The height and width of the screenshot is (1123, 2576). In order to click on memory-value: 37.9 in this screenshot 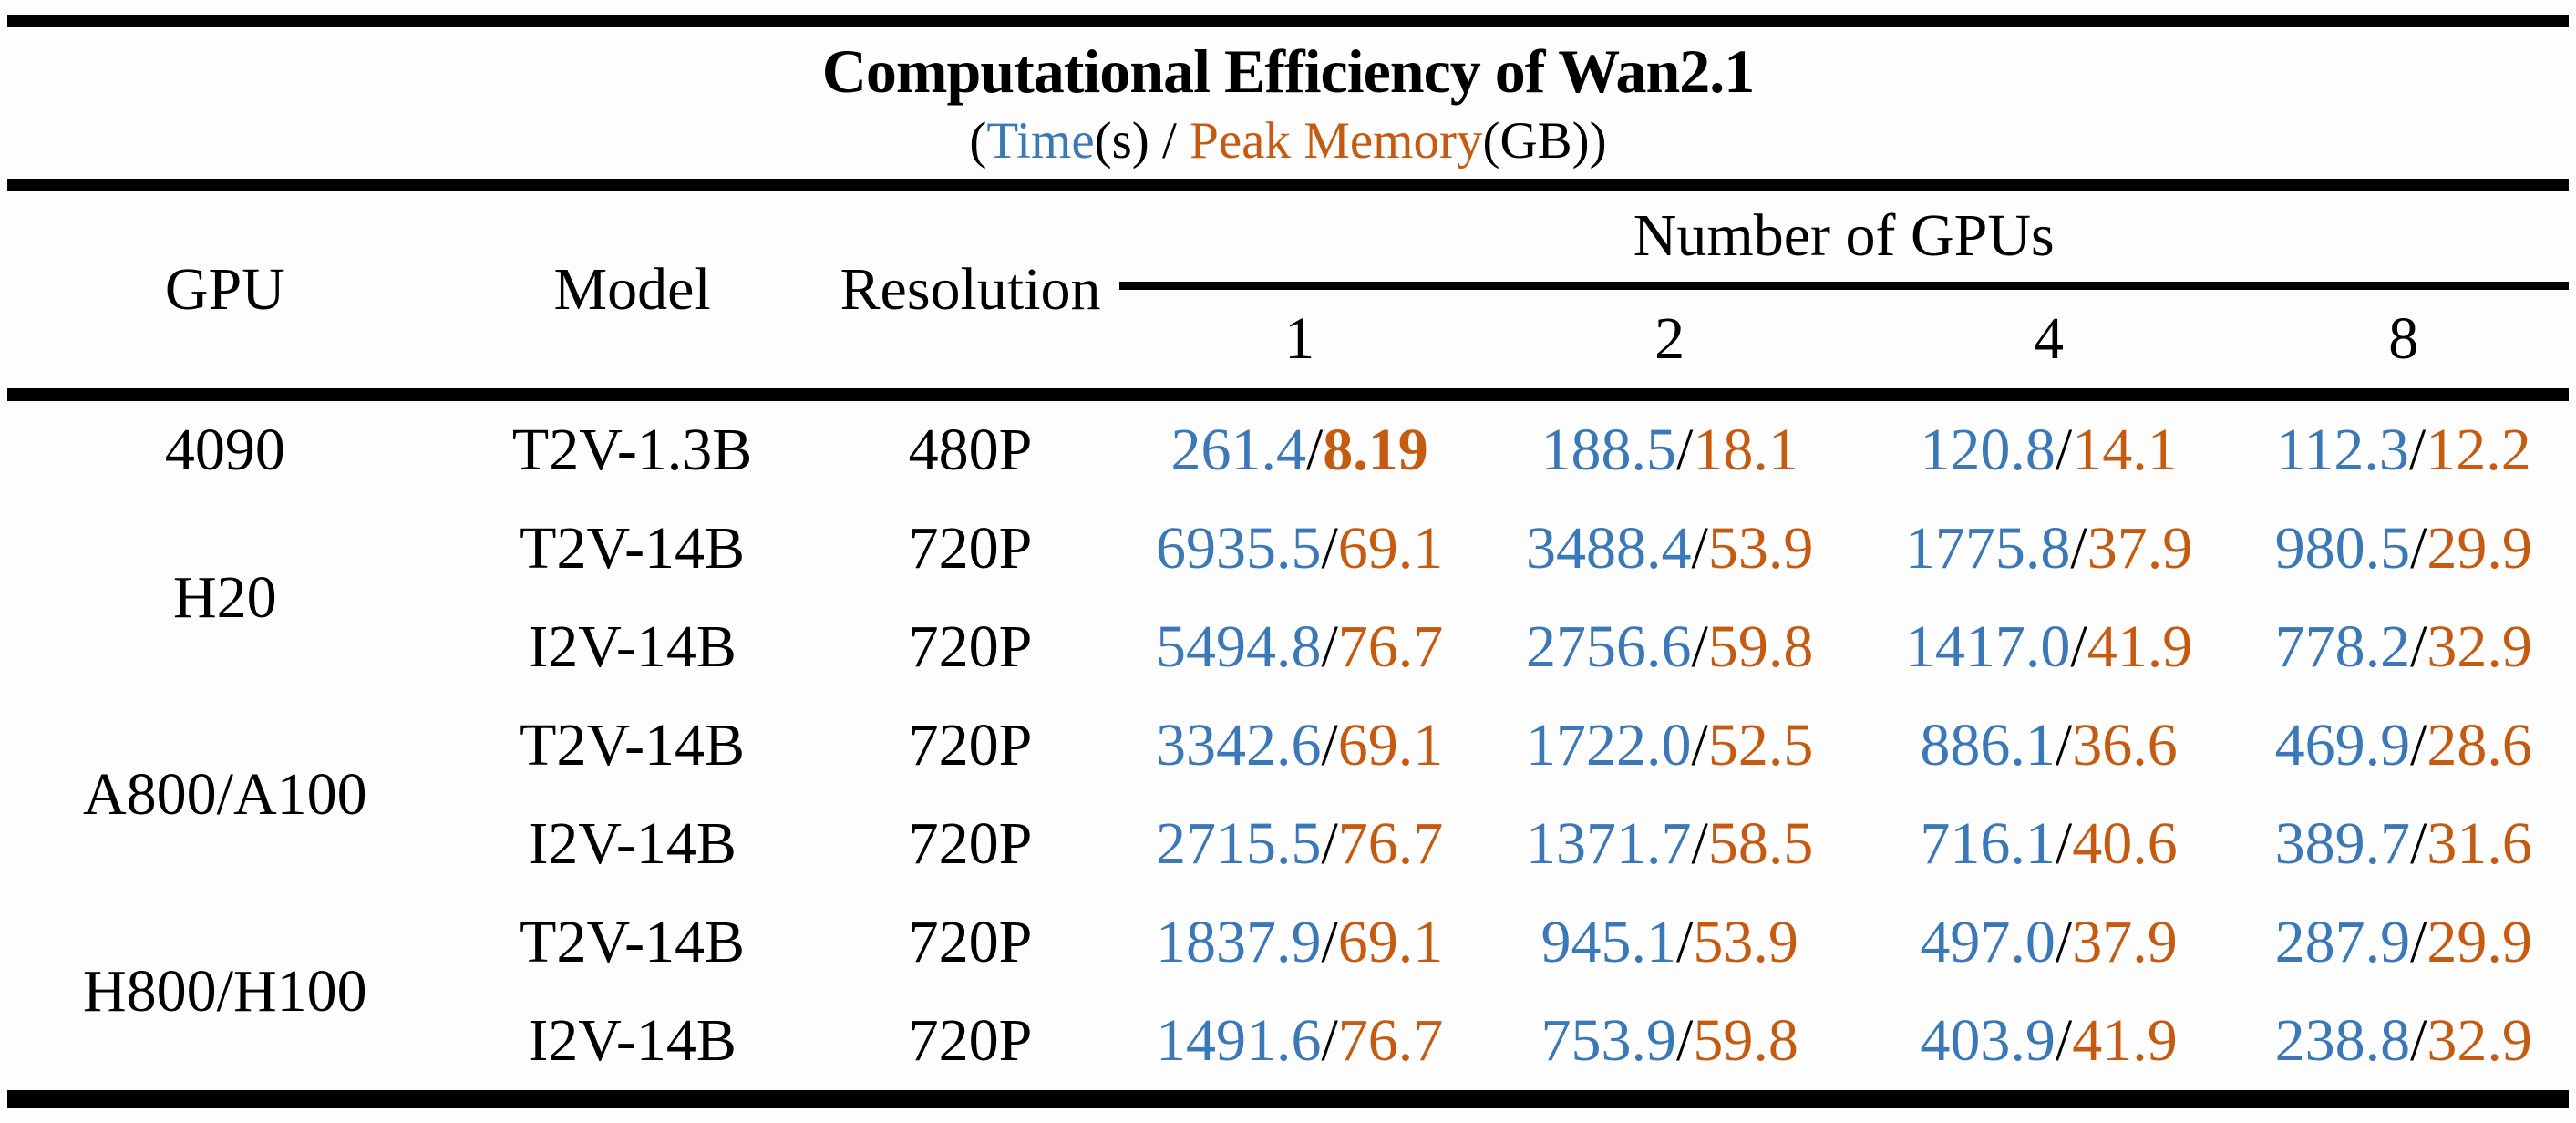, I will do `click(2125, 942)`.